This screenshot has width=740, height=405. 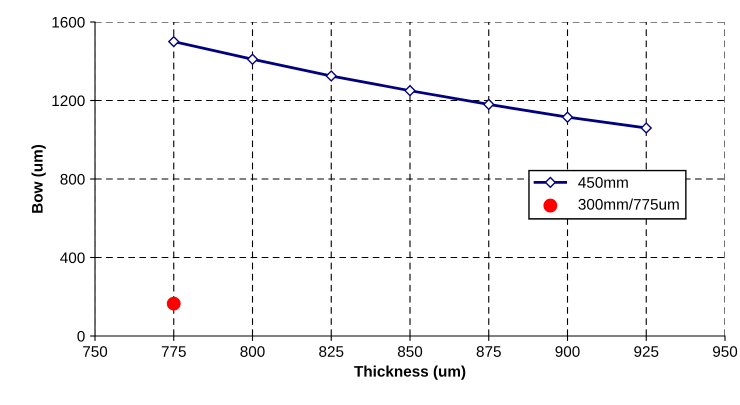 What do you see at coordinates (331, 351) in the screenshot?
I see `x-tick-label: 825` at bounding box center [331, 351].